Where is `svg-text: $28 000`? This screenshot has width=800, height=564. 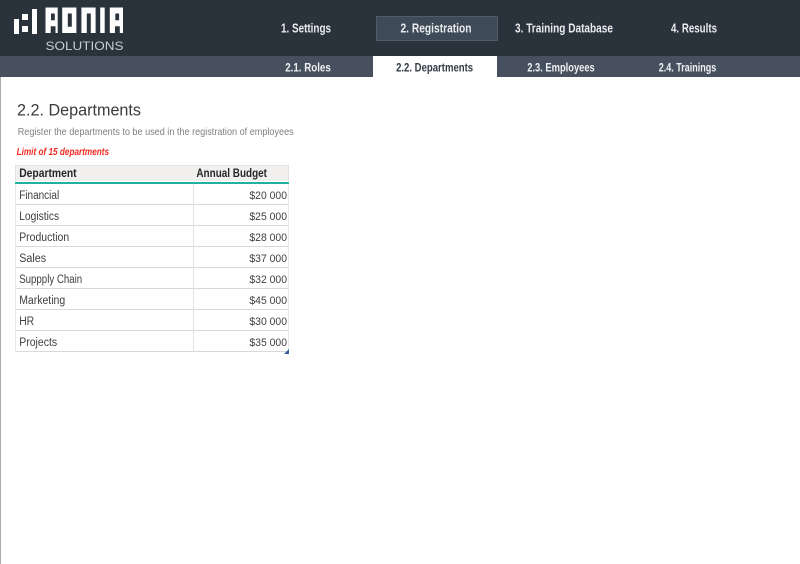 svg-text: $28 000 is located at coordinates (268, 238).